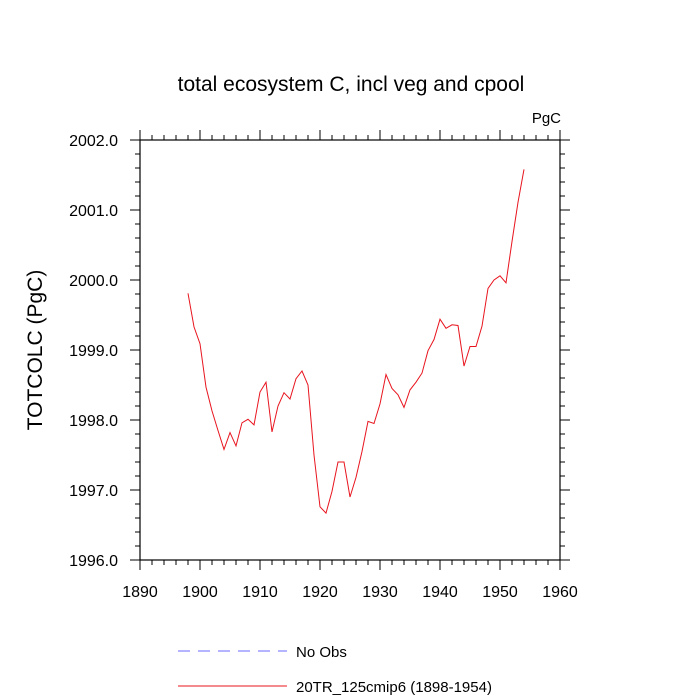 The image size is (700, 700). What do you see at coordinates (546, 118) in the screenshot?
I see `units-label: PgC` at bounding box center [546, 118].